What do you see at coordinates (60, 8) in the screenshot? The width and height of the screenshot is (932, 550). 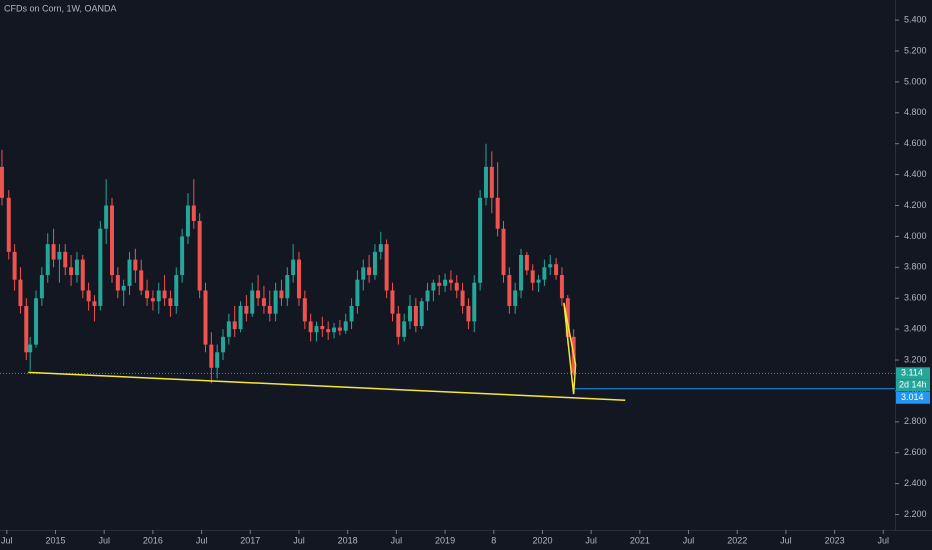 I see `chart-title: CFDs on Corn, 1W, OANDA` at bounding box center [60, 8].